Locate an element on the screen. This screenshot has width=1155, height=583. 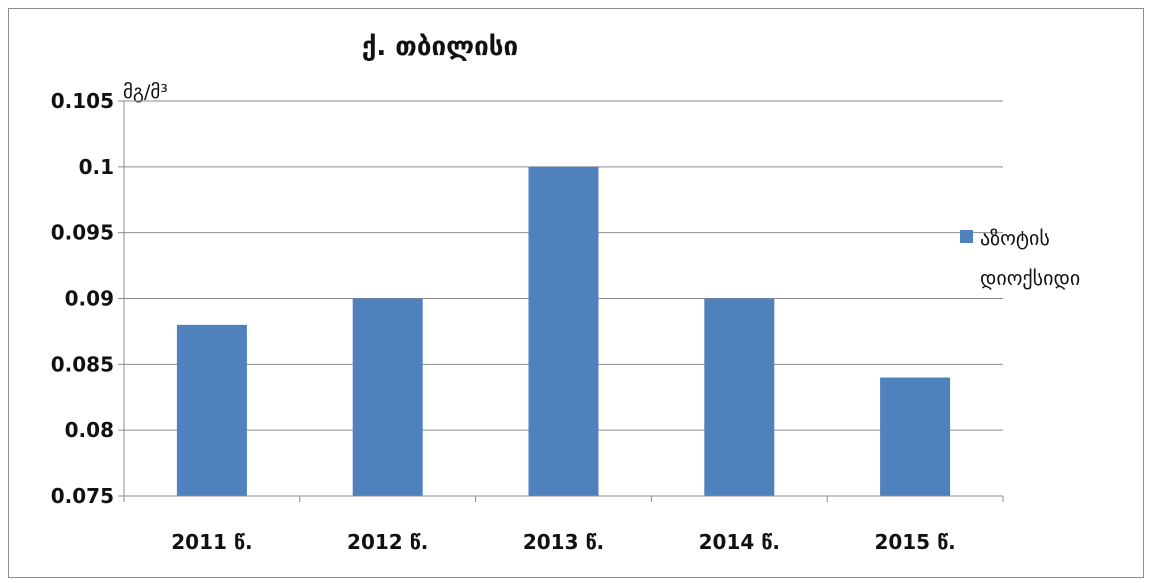
y-tick-label: 0.08 is located at coordinates (89, 430).